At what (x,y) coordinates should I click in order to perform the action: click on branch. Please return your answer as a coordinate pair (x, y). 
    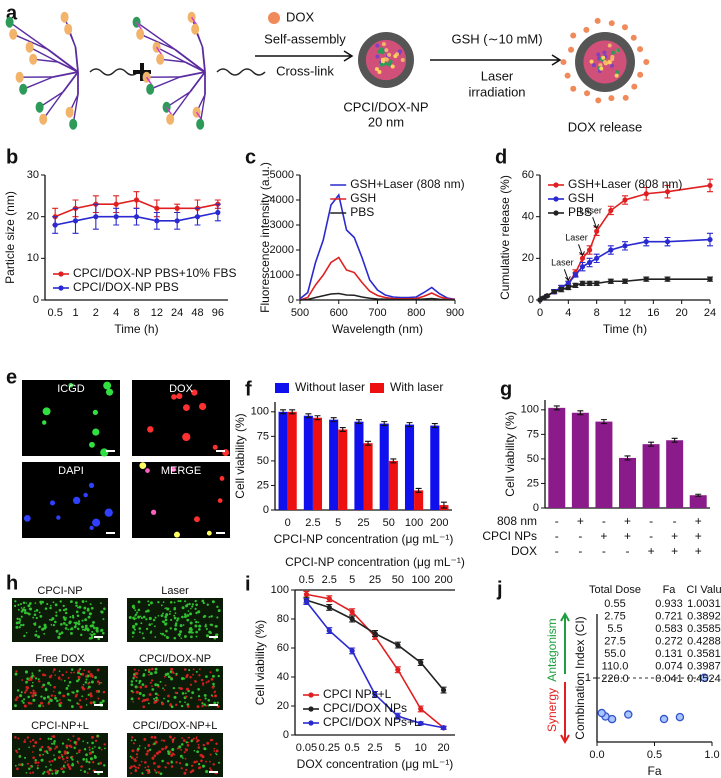
    Looking at the image, I should click on (30, 42).